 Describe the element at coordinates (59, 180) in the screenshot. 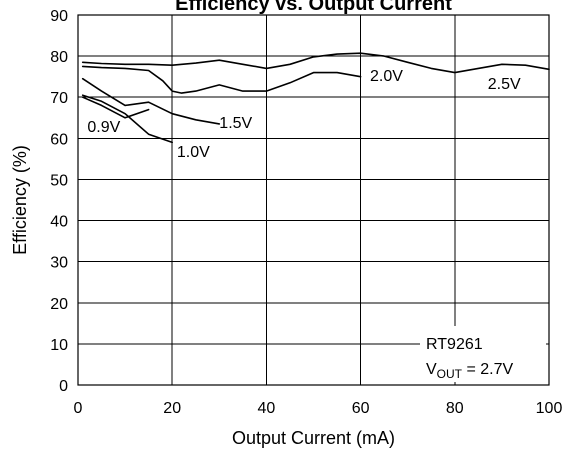

I see `y-tick-label: 50` at that location.